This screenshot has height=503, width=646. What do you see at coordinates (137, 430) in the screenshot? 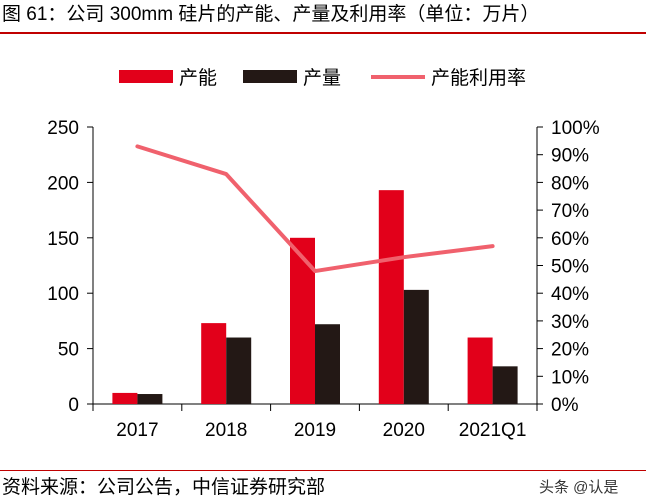
I see `x-tick-label: 2017` at bounding box center [137, 430].